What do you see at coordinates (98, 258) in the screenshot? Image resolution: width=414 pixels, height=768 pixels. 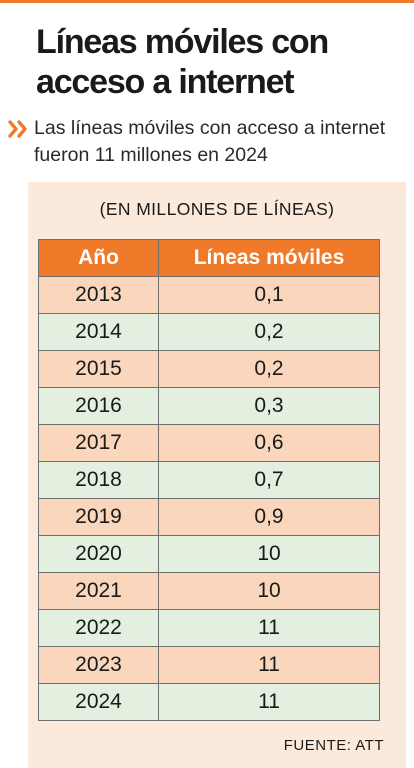 I see `column-header-year: Año` at bounding box center [98, 258].